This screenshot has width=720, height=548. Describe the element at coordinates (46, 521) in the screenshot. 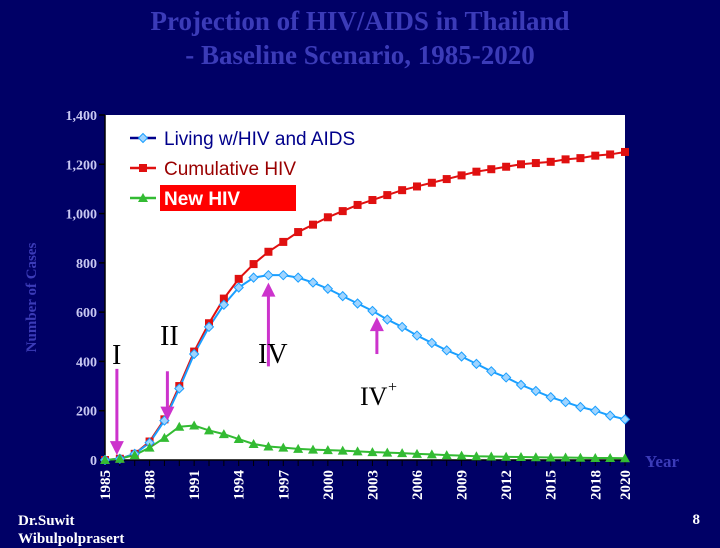

I see `author-name: Dr.Suwit` at that location.